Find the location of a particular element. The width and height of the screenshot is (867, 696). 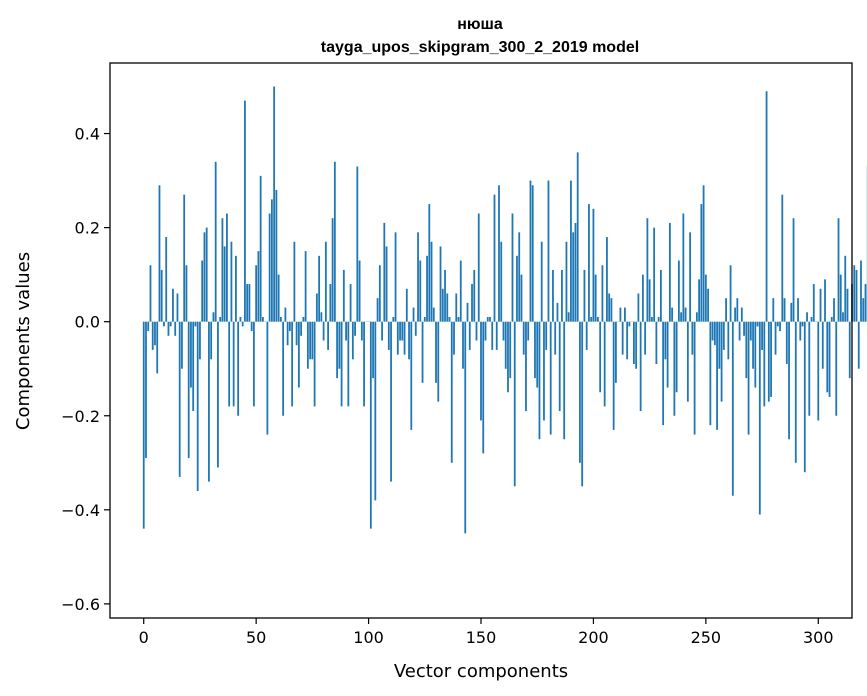

y-tick-label: 0.0 is located at coordinates (87, 322).